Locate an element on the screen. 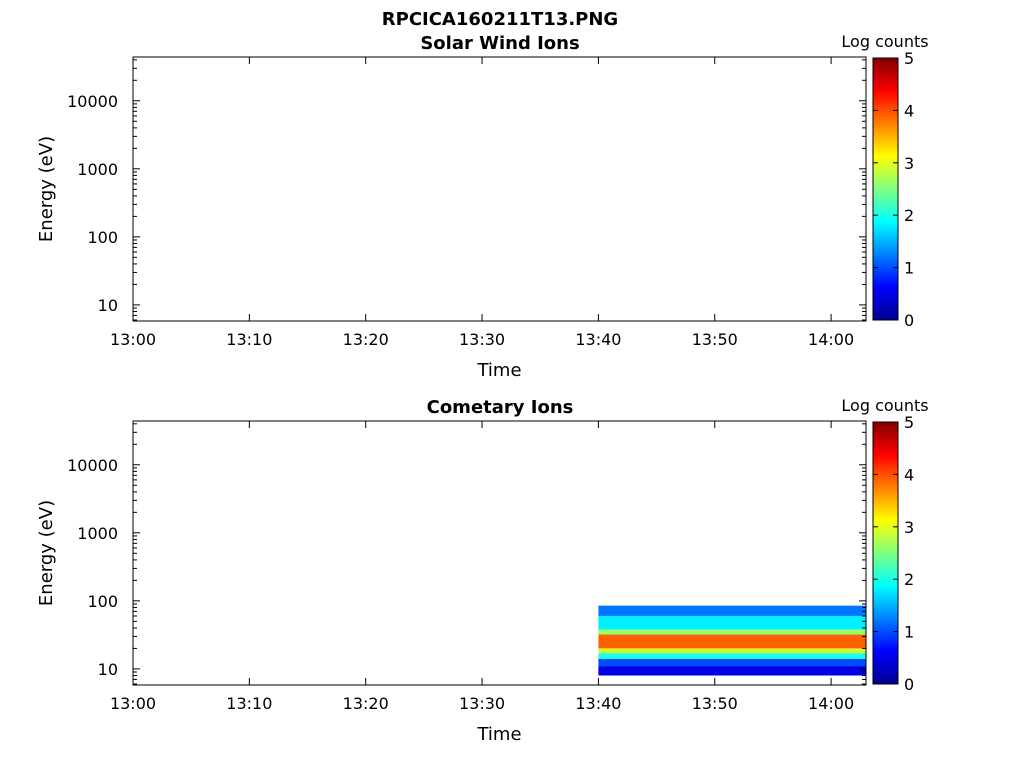 Image resolution: width=1024 pixels, height=772 pixels. data-layer is located at coordinates (732, 640).